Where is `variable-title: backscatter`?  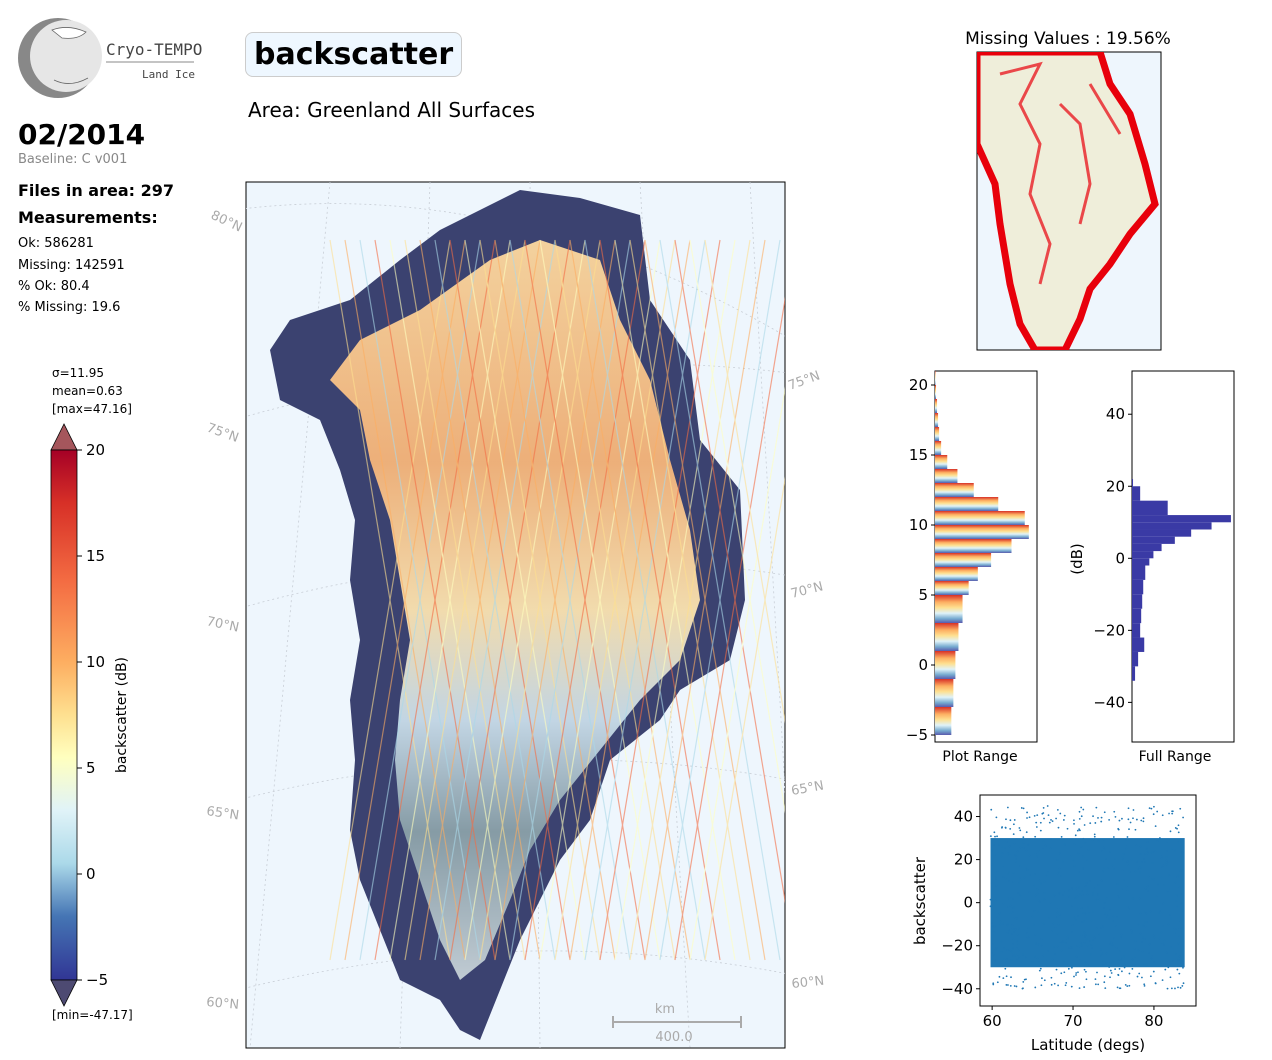
variable-title: backscatter is located at coordinates (354, 54).